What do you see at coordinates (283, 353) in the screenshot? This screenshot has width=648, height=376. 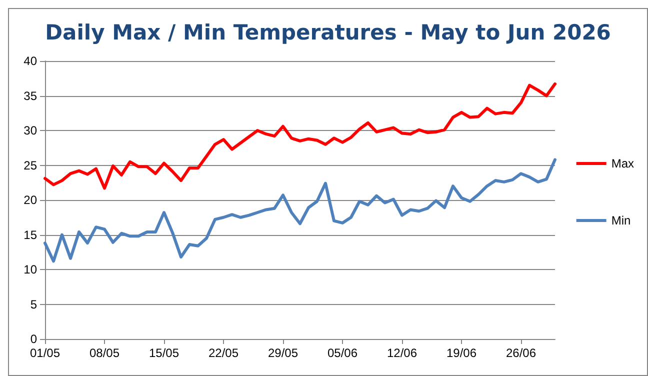 I see `x-tick-label: 29/05` at bounding box center [283, 353].